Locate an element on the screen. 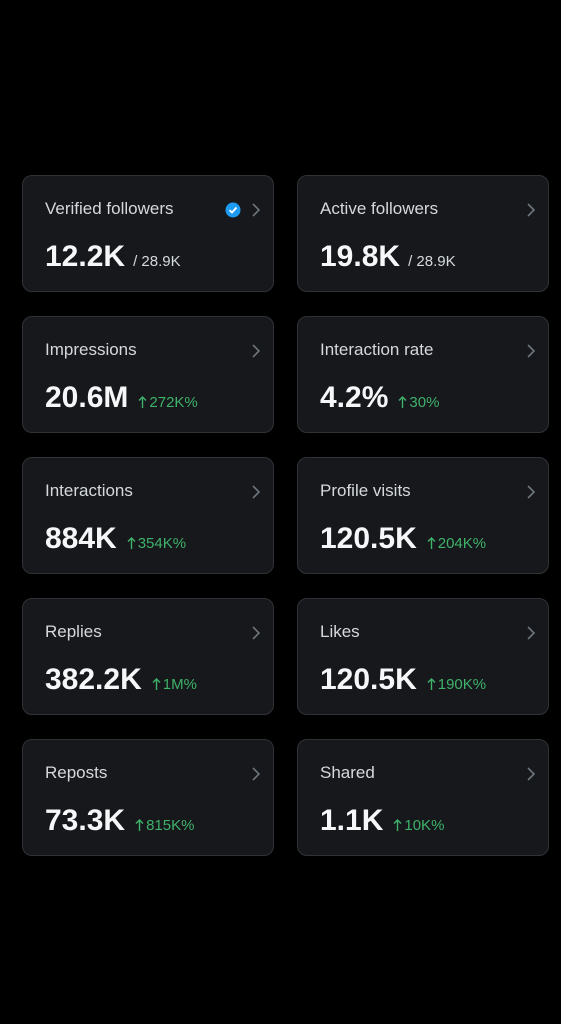  stat-card: Likes 120.5K 190K% is located at coordinates (423, 656).